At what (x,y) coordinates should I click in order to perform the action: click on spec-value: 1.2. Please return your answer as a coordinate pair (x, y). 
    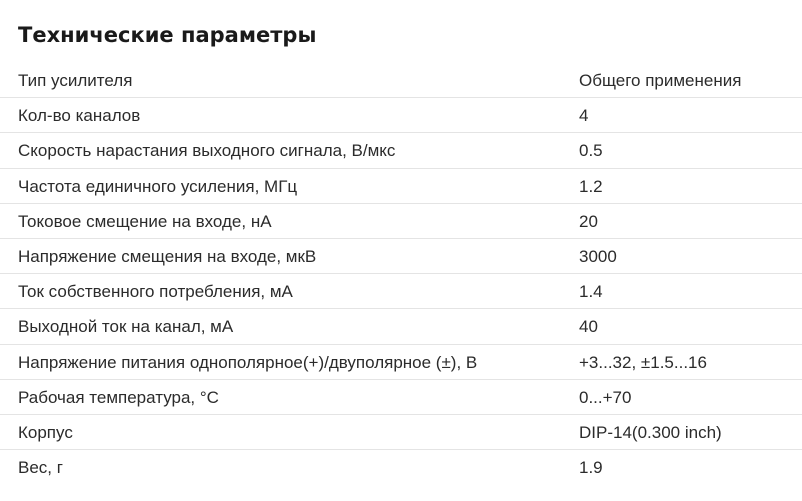
    Looking at the image, I should click on (591, 186).